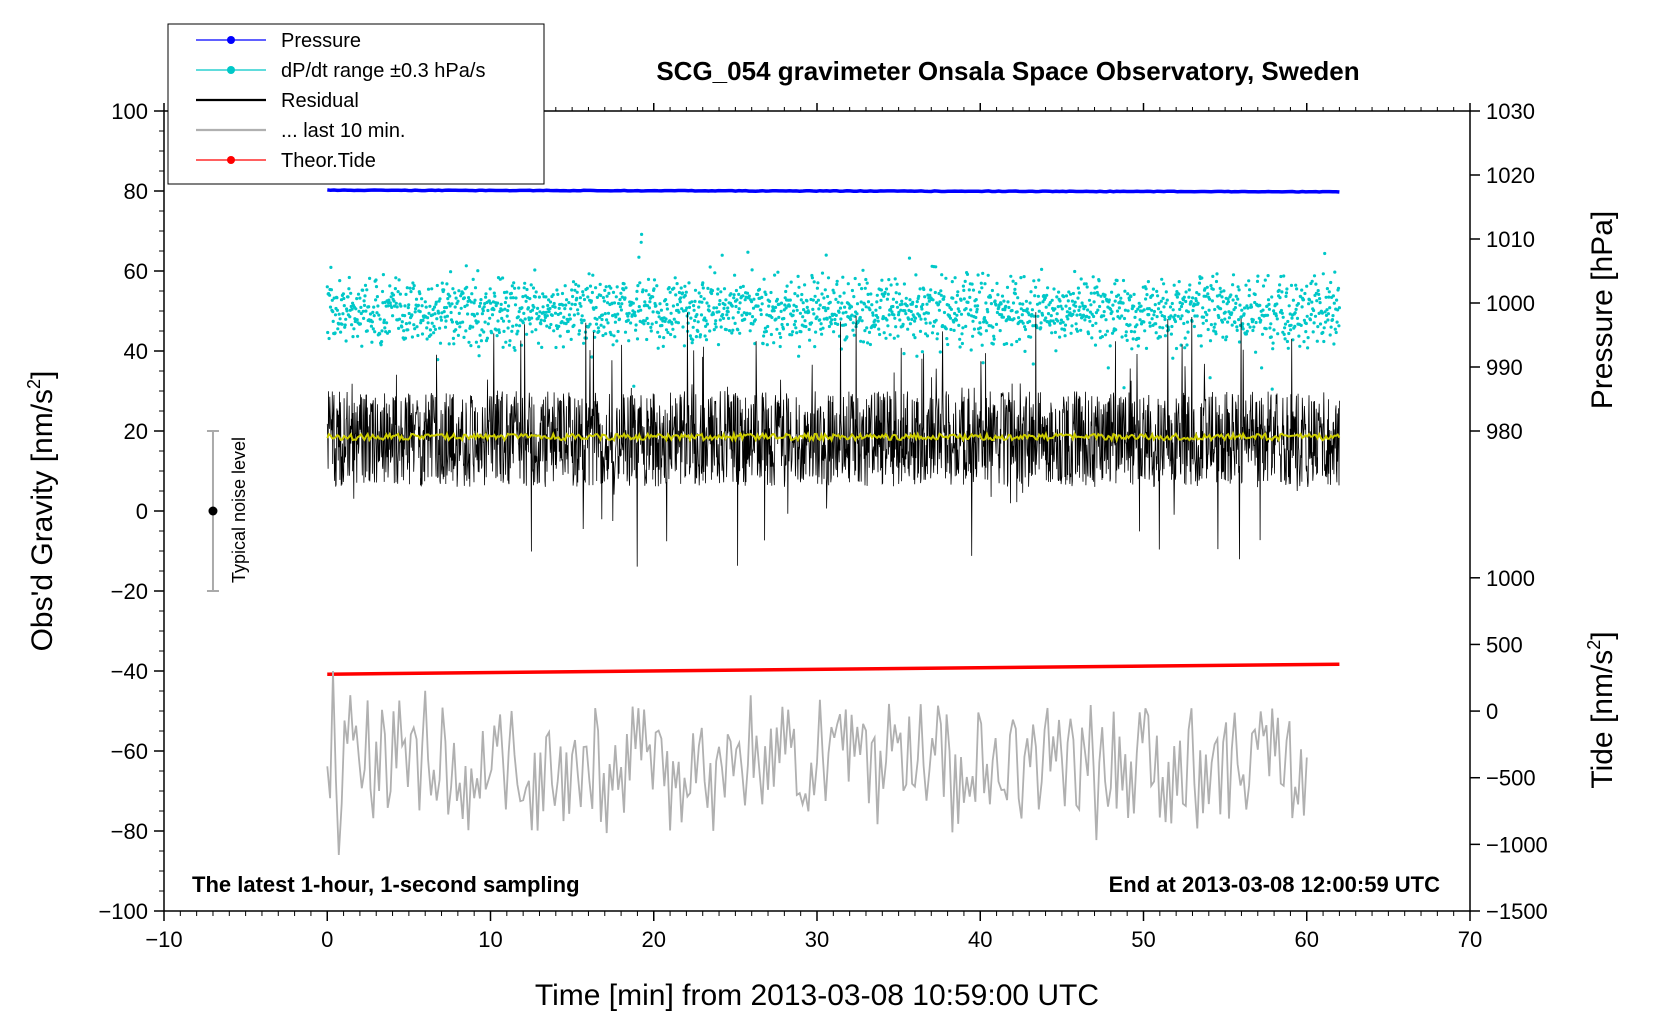 The width and height of the screenshot is (1660, 1020). What do you see at coordinates (42, 375) in the screenshot?
I see `y-axis-left-title-end: ]` at bounding box center [42, 375].